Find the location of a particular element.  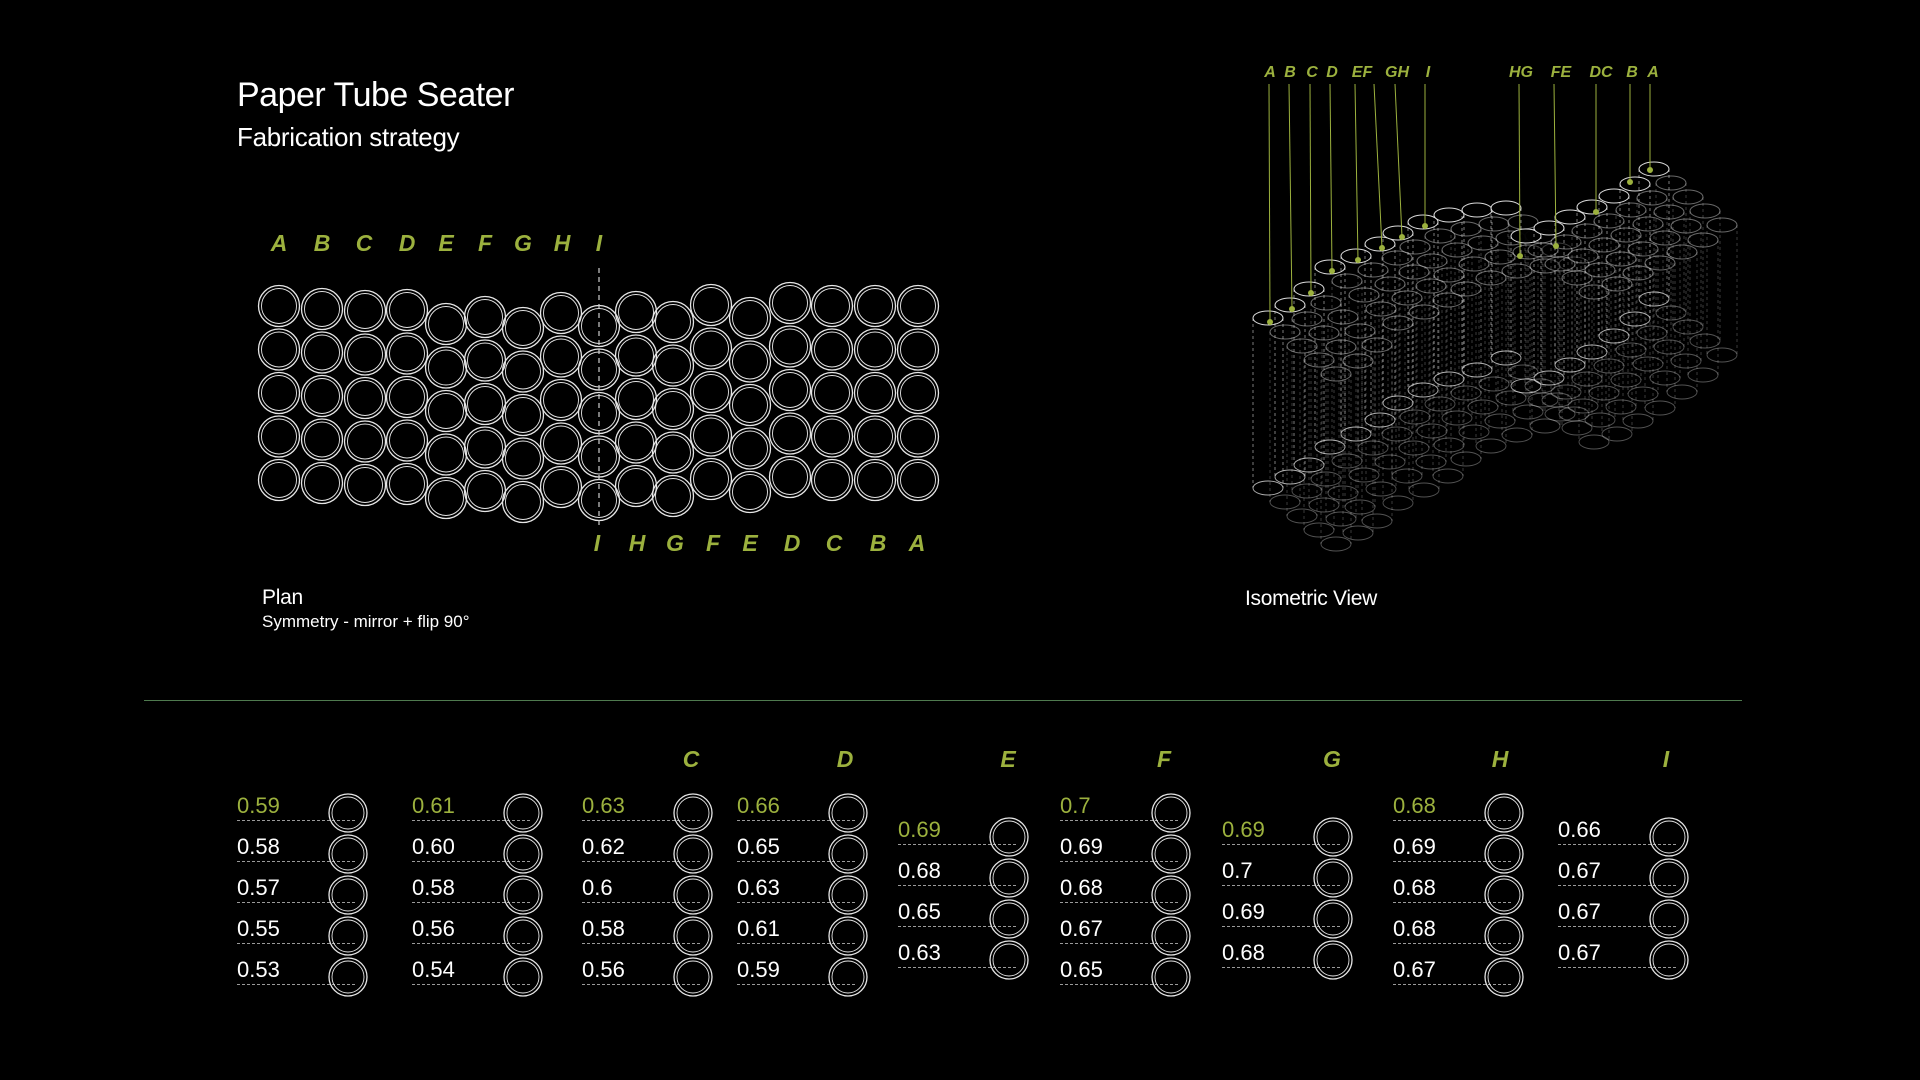

tube-diameter-value: 0.7 is located at coordinates (1237, 870).